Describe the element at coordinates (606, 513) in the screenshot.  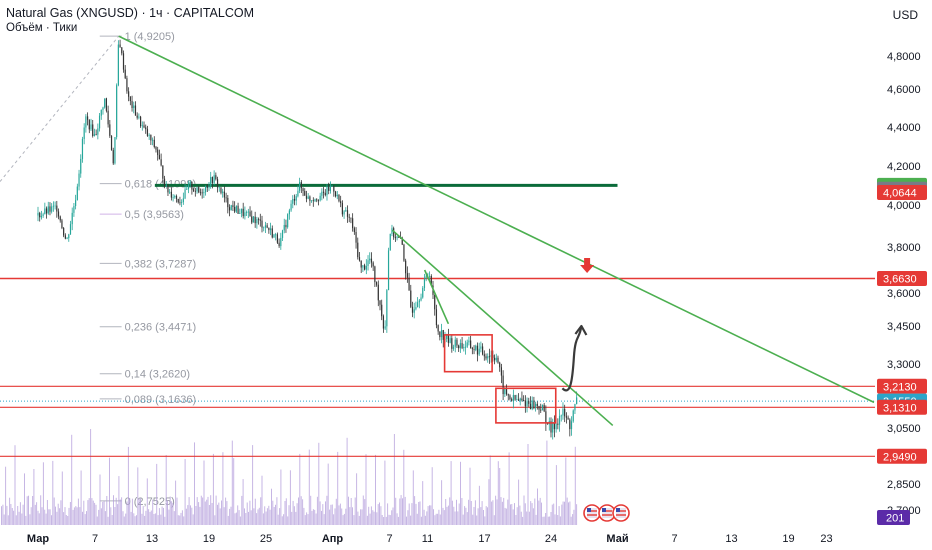
I see `event-flags` at that location.